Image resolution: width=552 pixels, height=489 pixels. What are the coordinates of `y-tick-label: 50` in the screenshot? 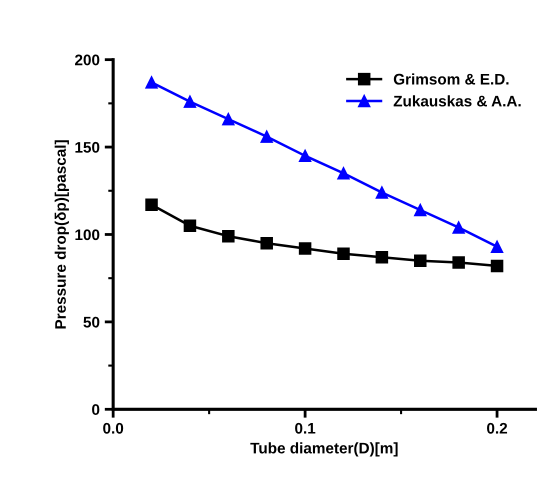 It's located at (91, 322).